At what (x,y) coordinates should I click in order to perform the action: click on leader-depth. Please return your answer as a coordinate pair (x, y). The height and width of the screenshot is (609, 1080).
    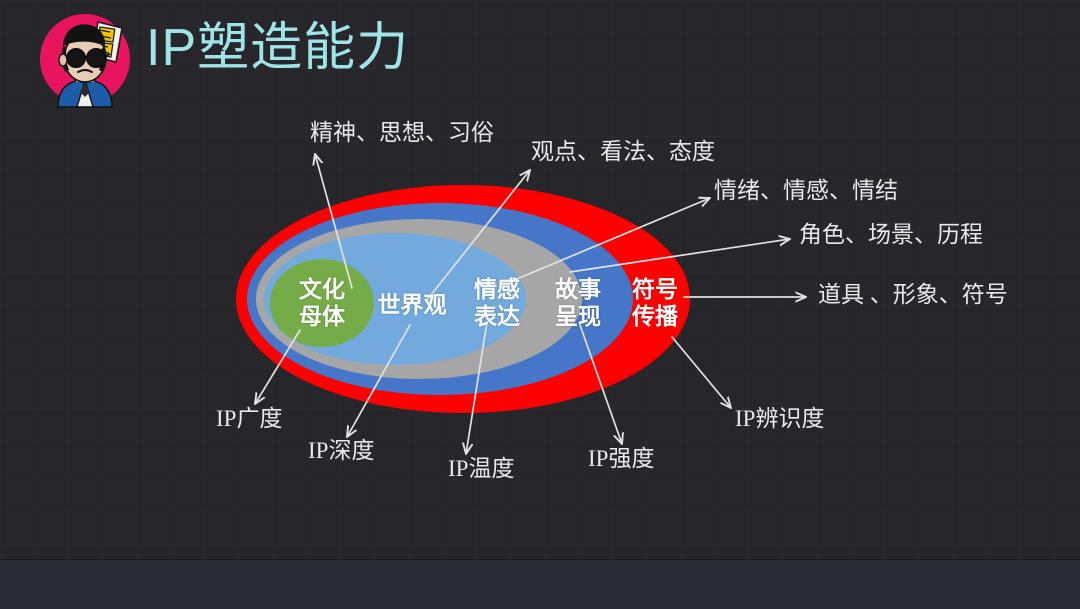
    Looking at the image, I should click on (379, 380).